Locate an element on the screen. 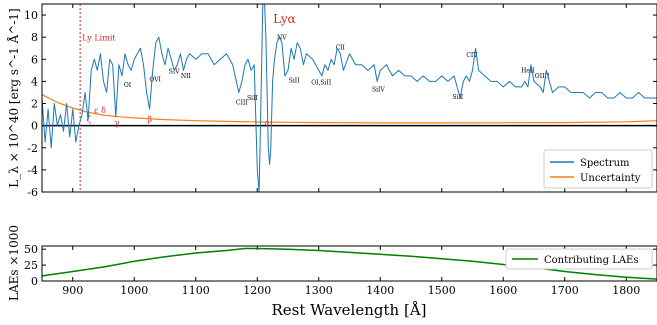 This screenshot has height=325, width=657. laes-legend: Contributing LAEs is located at coordinates (579, 259).